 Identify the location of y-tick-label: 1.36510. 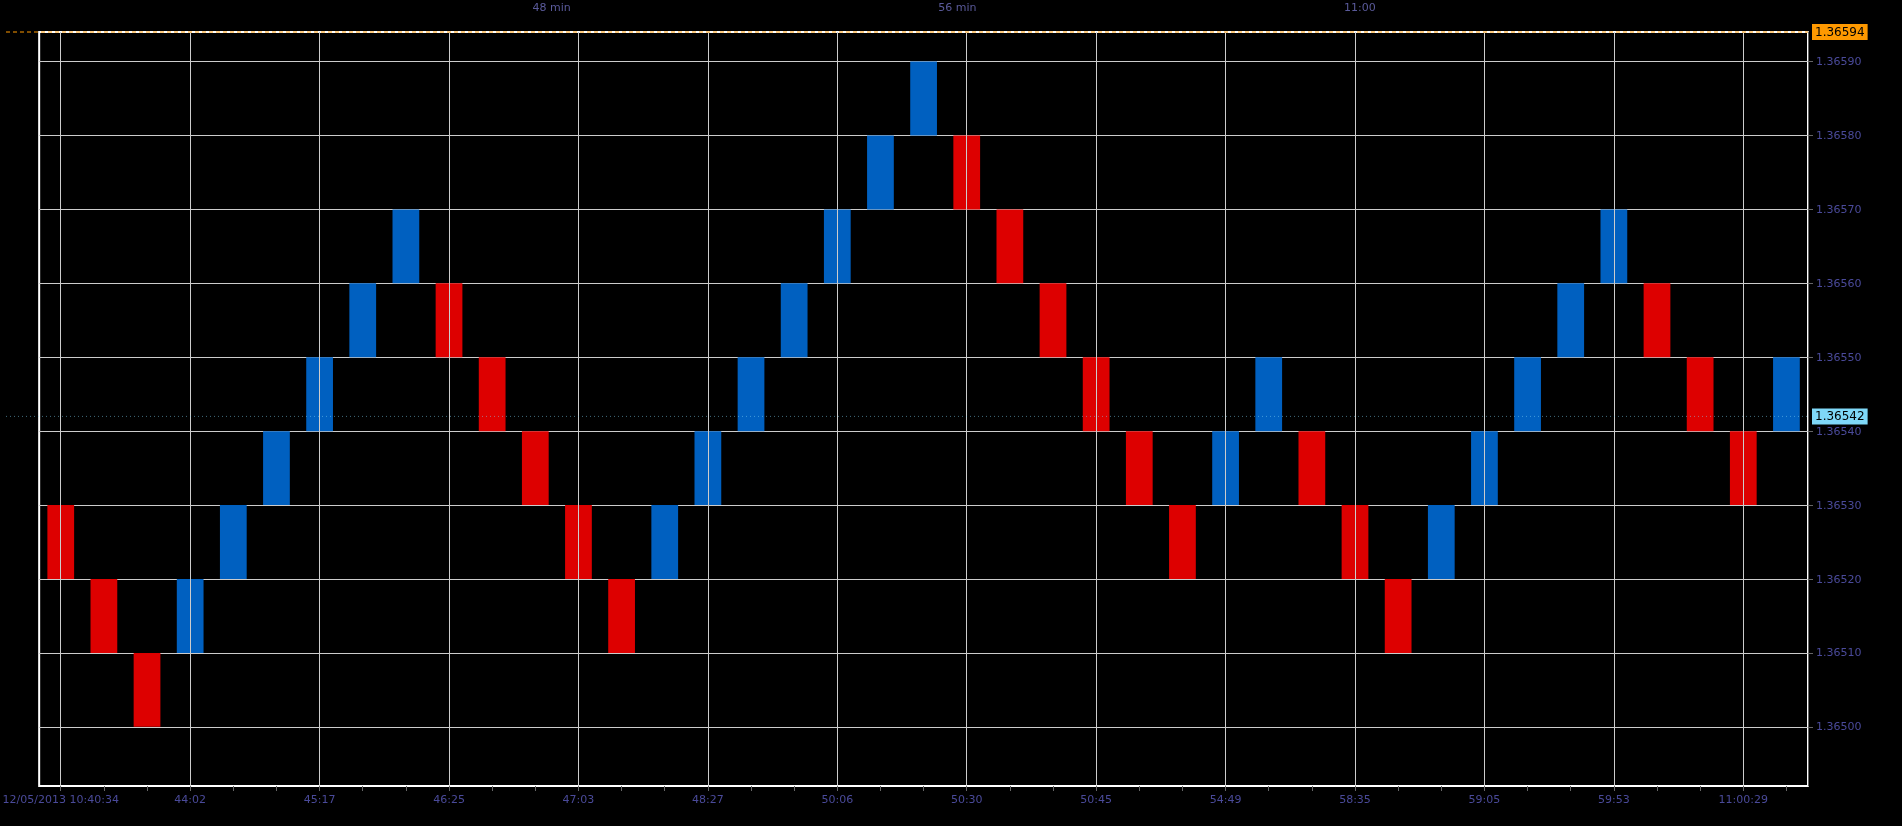
(1839, 653).